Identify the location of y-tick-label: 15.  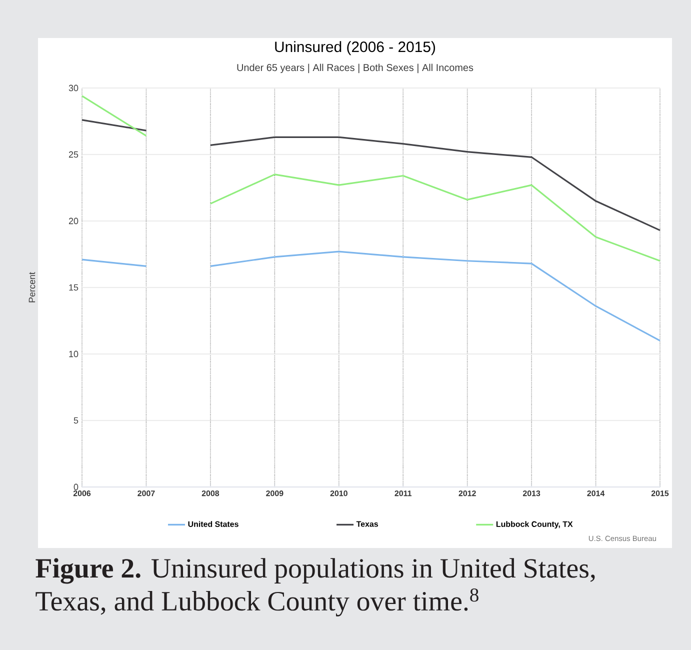
(73, 287).